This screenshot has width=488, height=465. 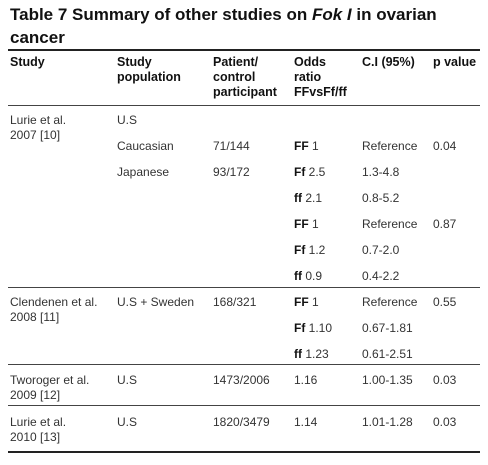 I want to click on odds-ratio: 1.16, so click(x=305, y=380).